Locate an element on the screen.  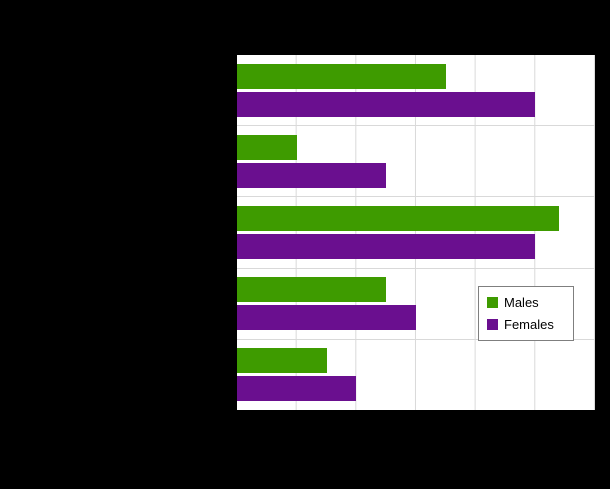
legend-label-females: Females is located at coordinates (529, 324).